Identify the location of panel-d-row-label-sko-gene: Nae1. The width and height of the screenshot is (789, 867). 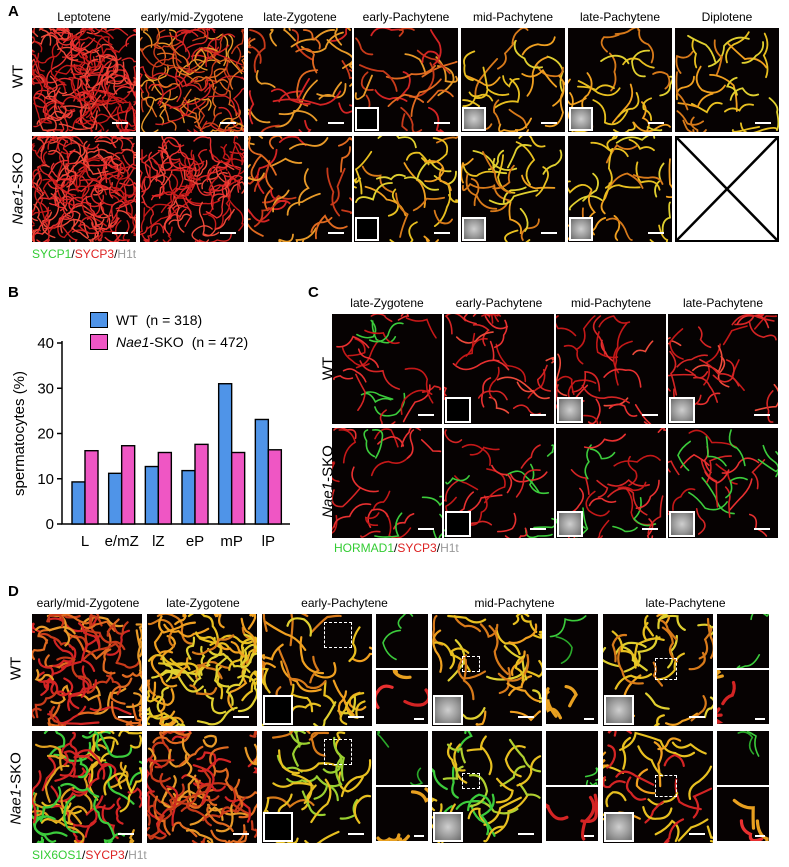
(16, 806).